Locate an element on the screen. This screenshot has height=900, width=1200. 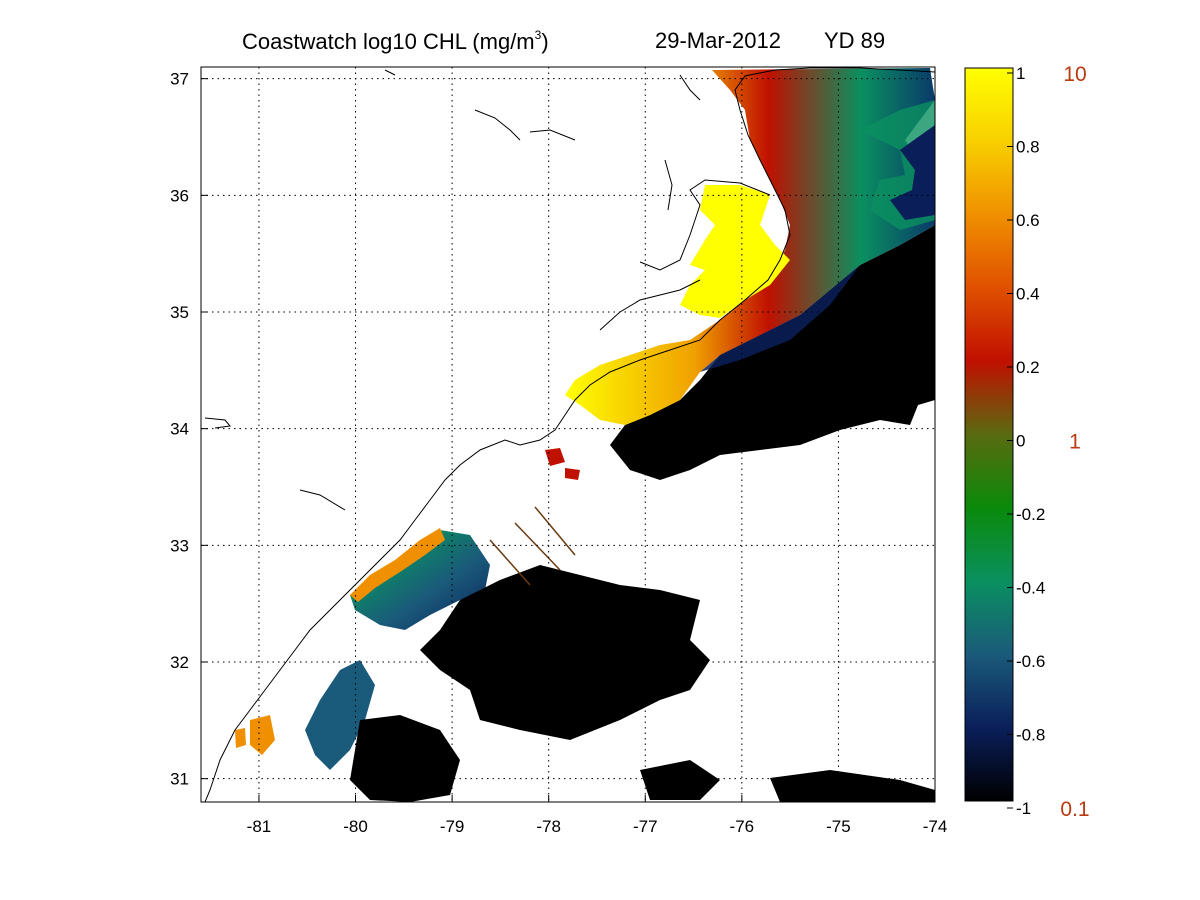
x-tick-label: -81 is located at coordinates (259, 826).